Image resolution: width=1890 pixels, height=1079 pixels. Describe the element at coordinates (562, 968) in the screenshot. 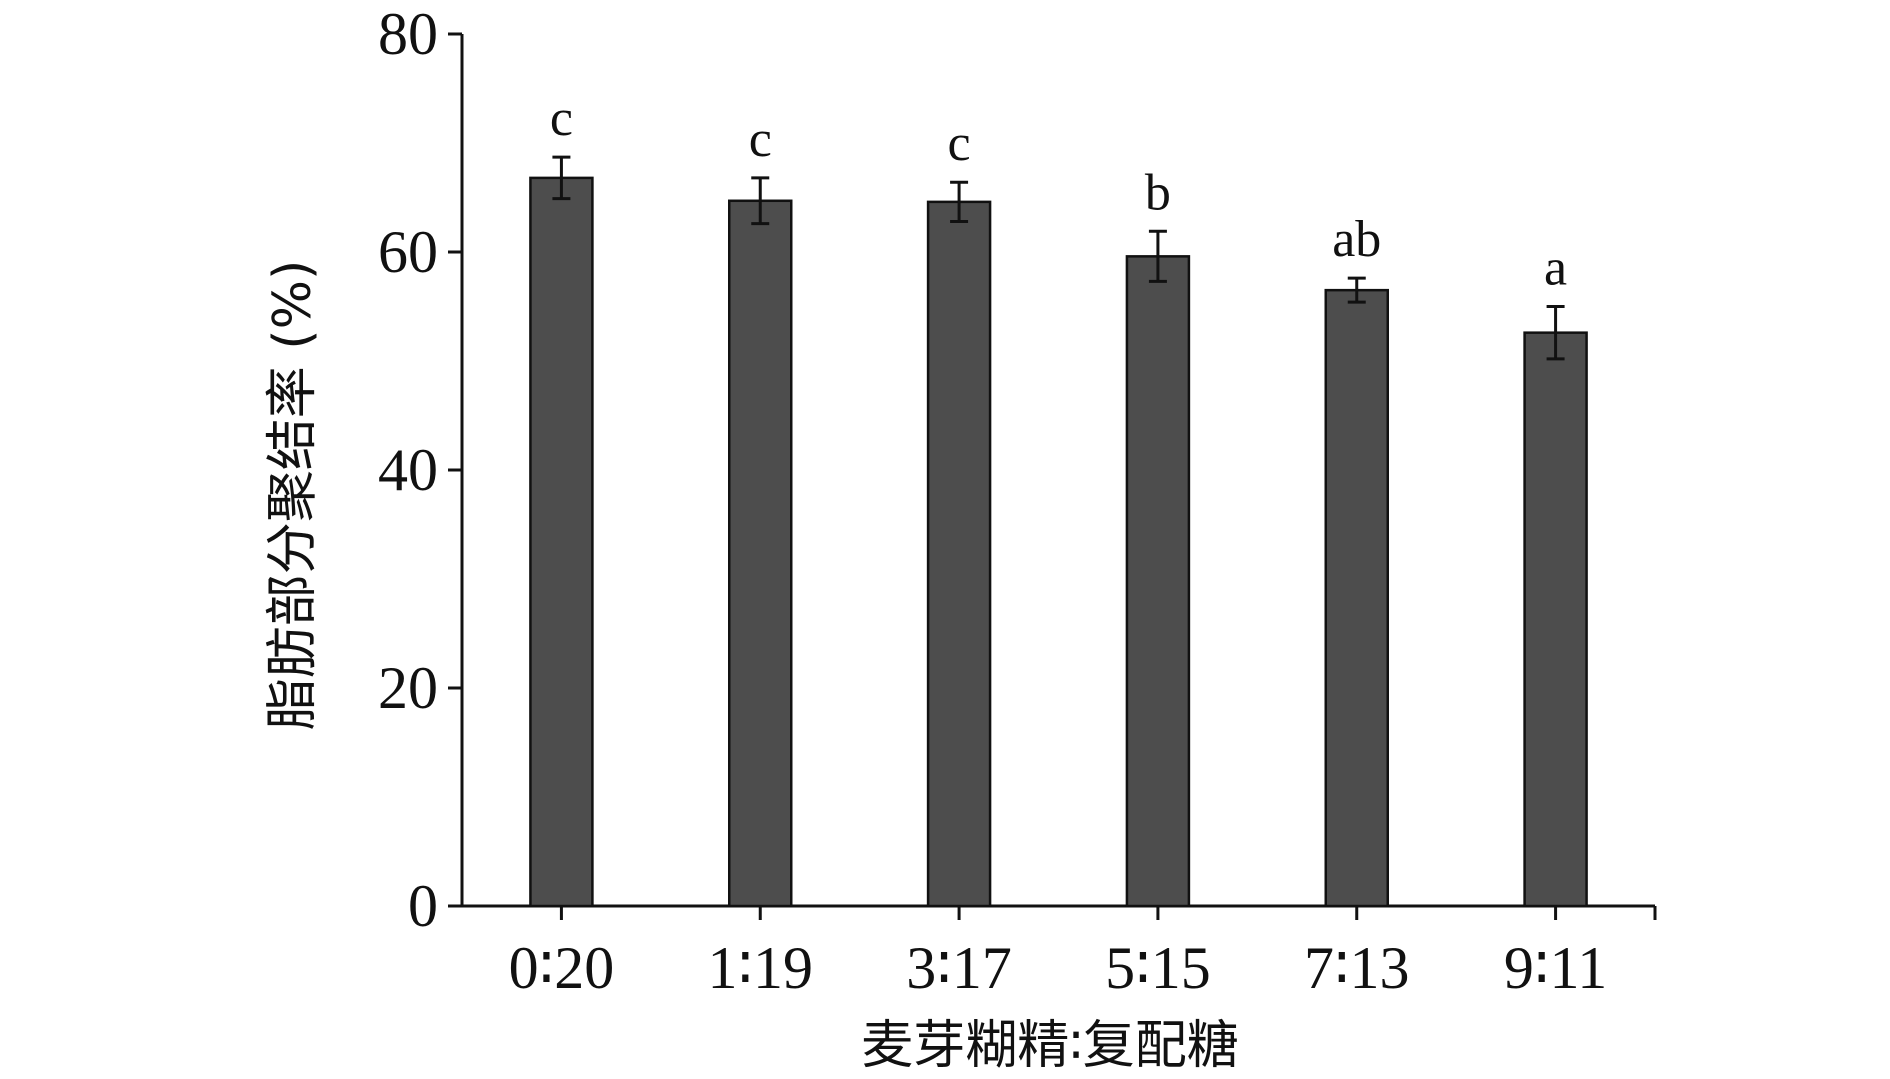

I see `x-tick-label: 0∶20` at that location.